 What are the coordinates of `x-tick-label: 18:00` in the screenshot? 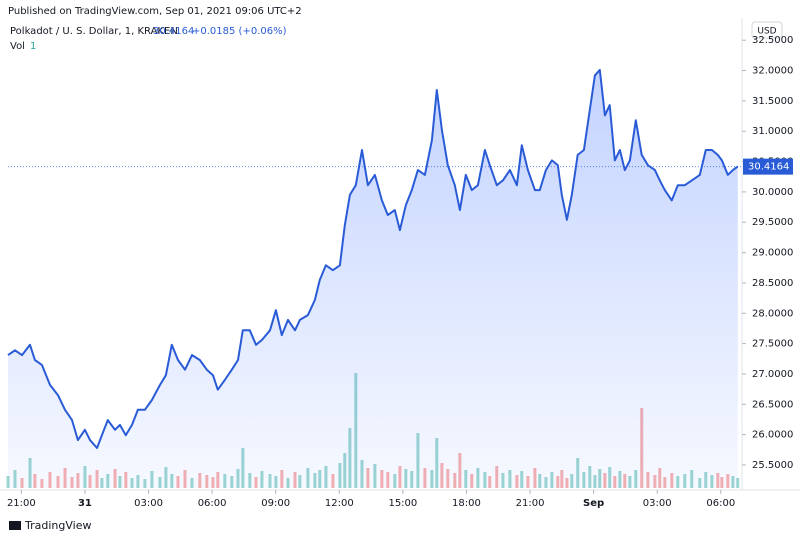 It's located at (466, 503).